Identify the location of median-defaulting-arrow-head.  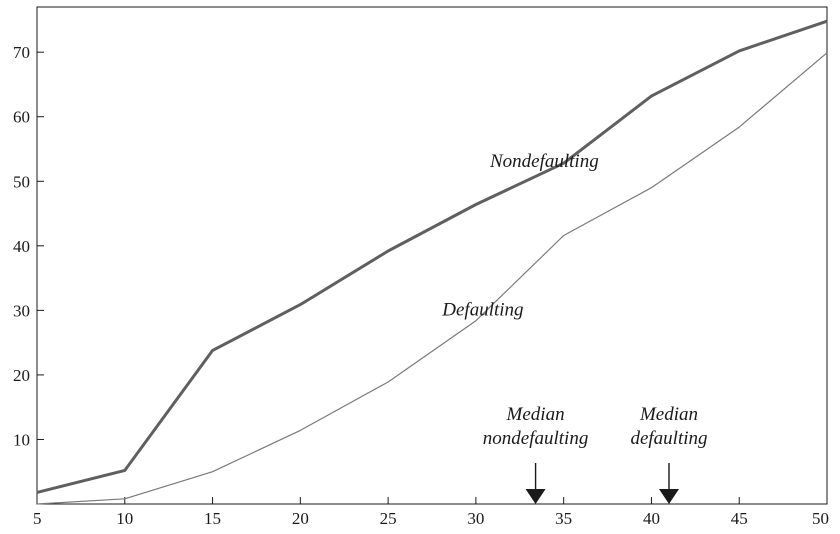
(669, 496).